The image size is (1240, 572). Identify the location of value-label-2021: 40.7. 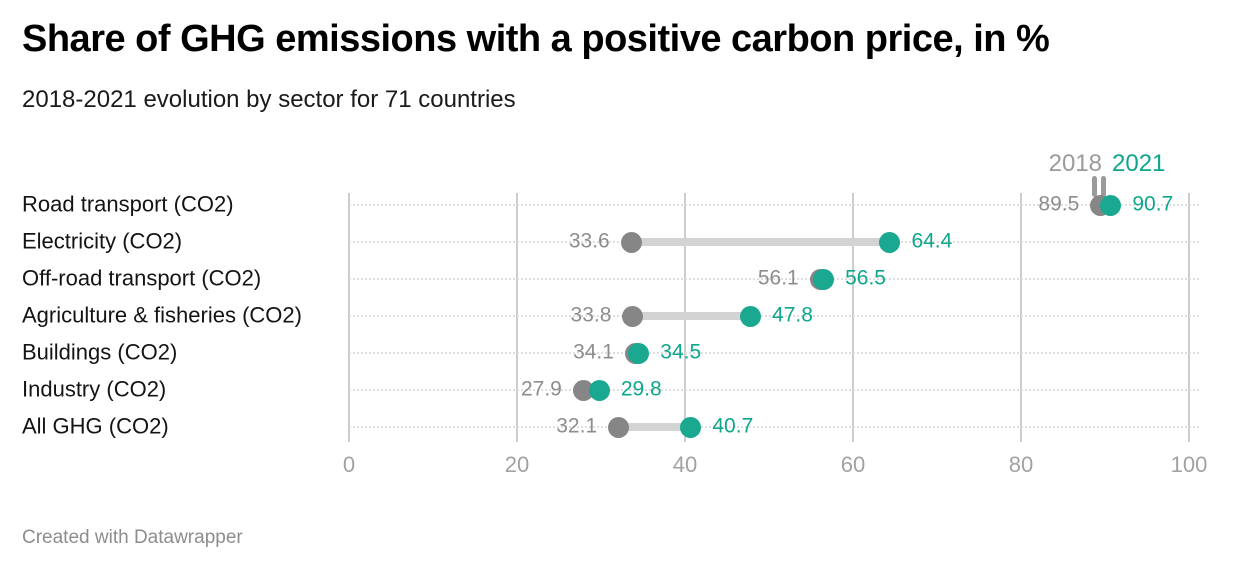
(733, 426).